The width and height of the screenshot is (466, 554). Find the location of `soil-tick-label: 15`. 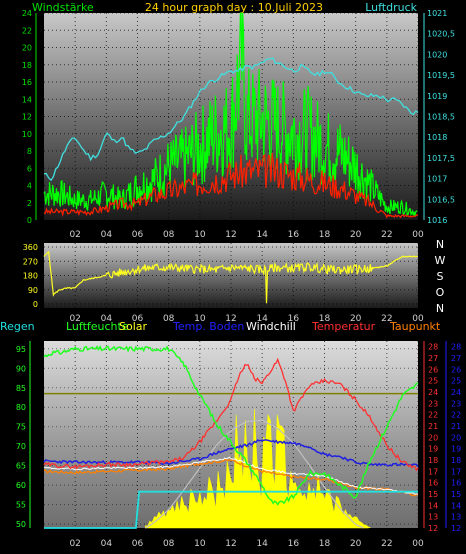

soil-tick-label: 15 is located at coordinates (456, 494).